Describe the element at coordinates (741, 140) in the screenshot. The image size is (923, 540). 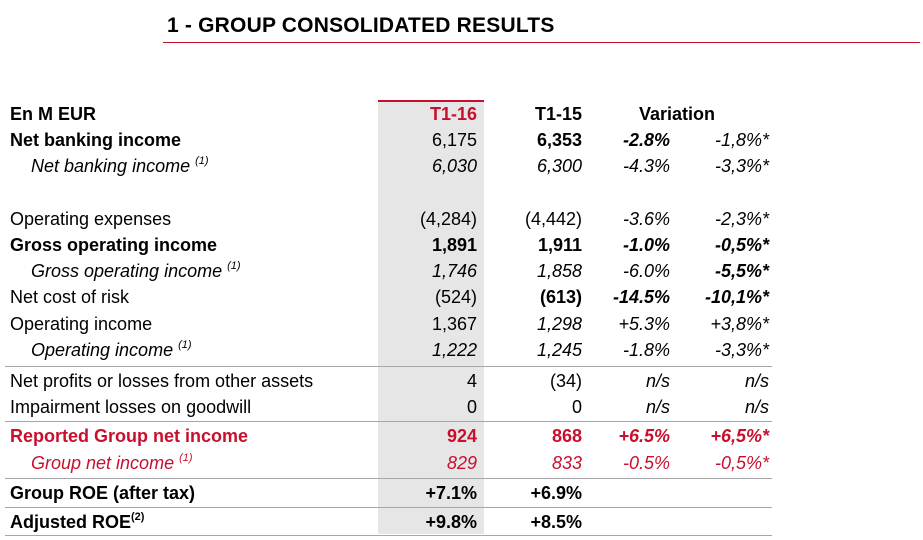
I see `cell-variation-constant: -1,8%*` at that location.